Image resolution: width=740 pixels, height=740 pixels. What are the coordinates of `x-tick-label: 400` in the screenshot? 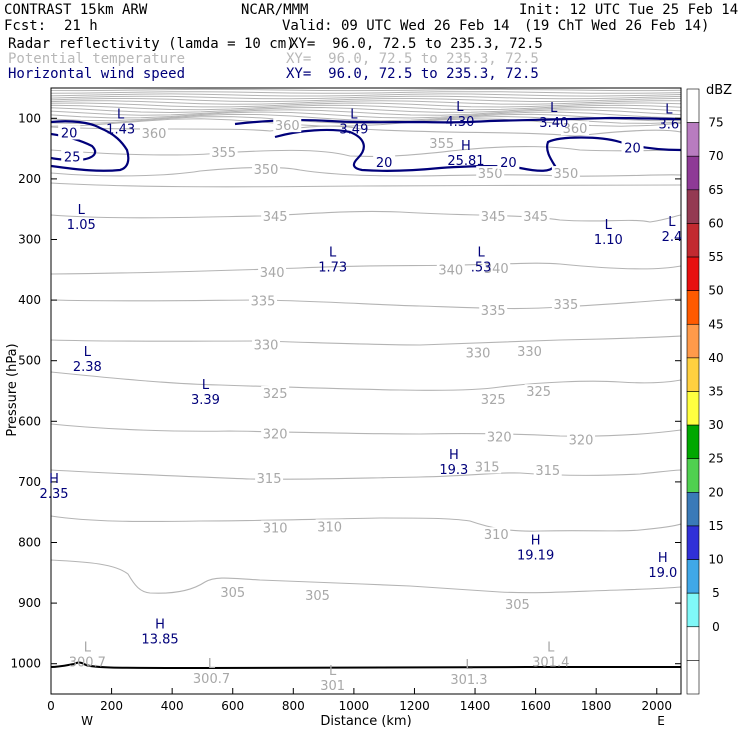 It's located at (172, 706).